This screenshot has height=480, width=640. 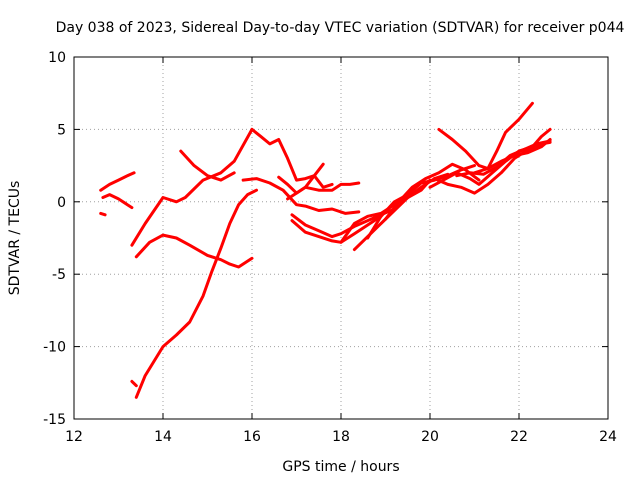 I want to click on x-tick-label: 22, so click(x=519, y=437).